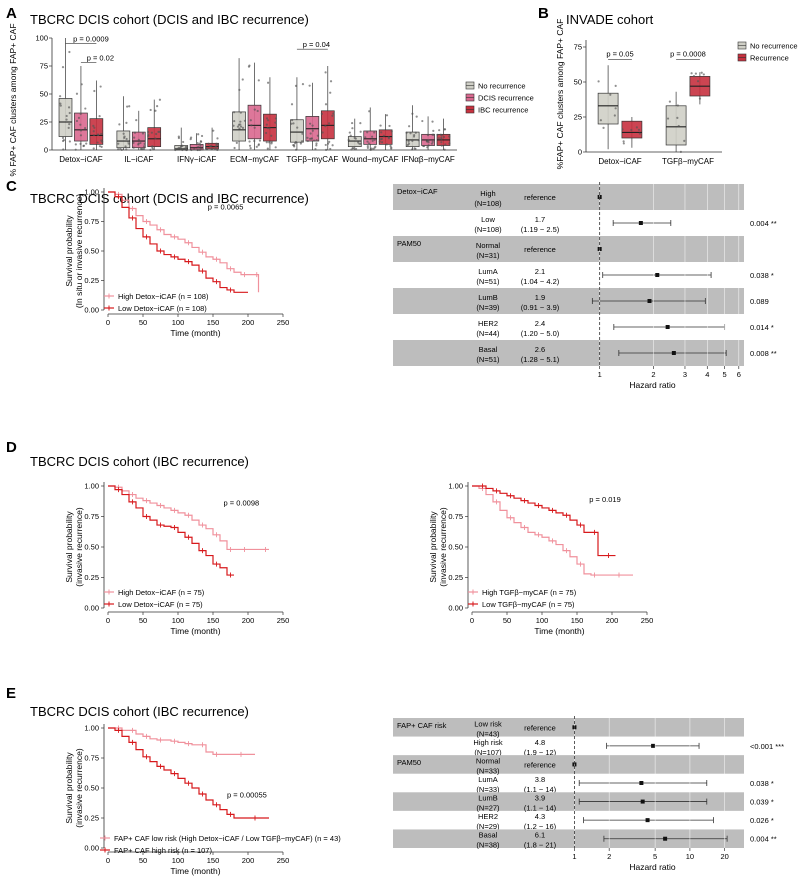  I want to click on km-curve, so click(544, 521).